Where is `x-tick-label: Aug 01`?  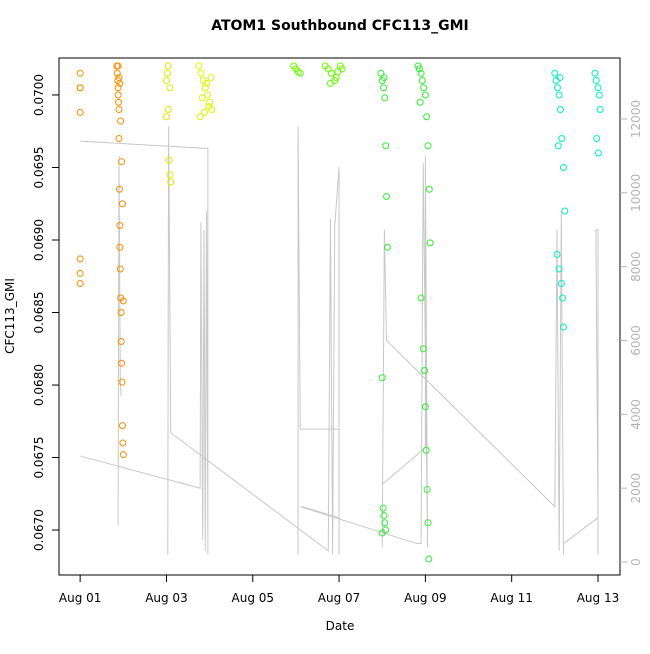 x-tick-label: Aug 01 is located at coordinates (80, 598).